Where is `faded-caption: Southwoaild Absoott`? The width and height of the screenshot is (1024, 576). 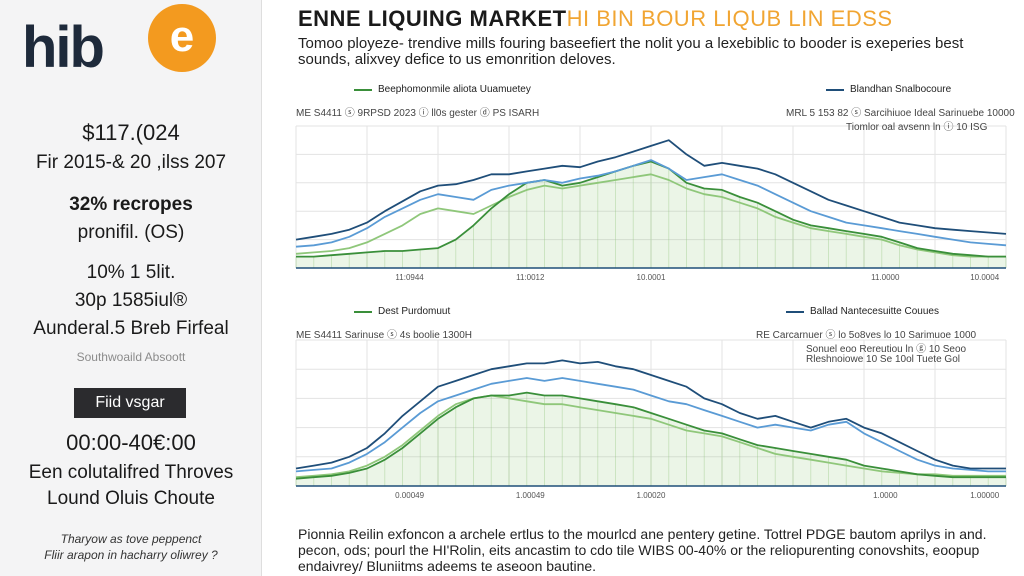
faded-caption: Southwoaild Absoott is located at coordinates (131, 357).